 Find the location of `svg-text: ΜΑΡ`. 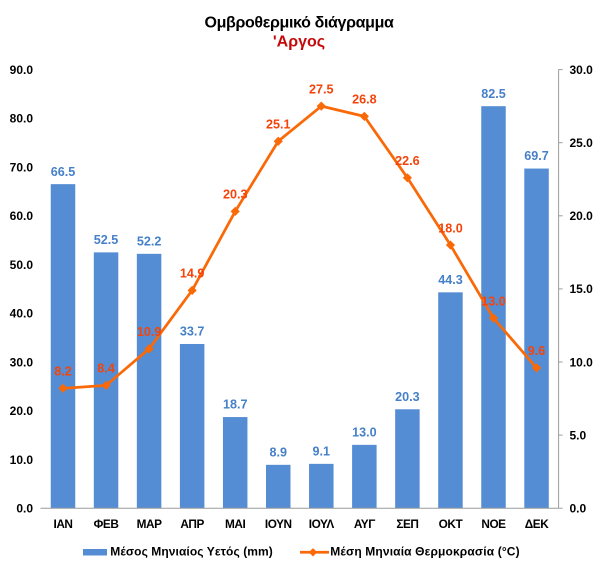

svg-text: ΜΑΡ is located at coordinates (149, 524).